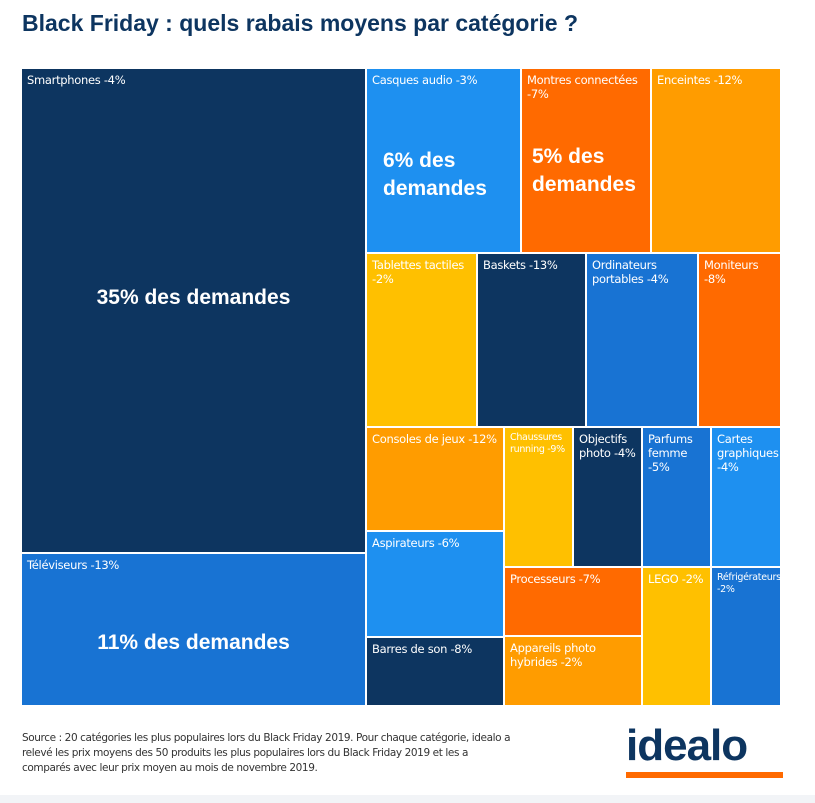 Image resolution: width=815 pixels, height=803 pixels. What do you see at coordinates (700, 80) in the screenshot?
I see `tile-label: Enceintes -12%` at bounding box center [700, 80].